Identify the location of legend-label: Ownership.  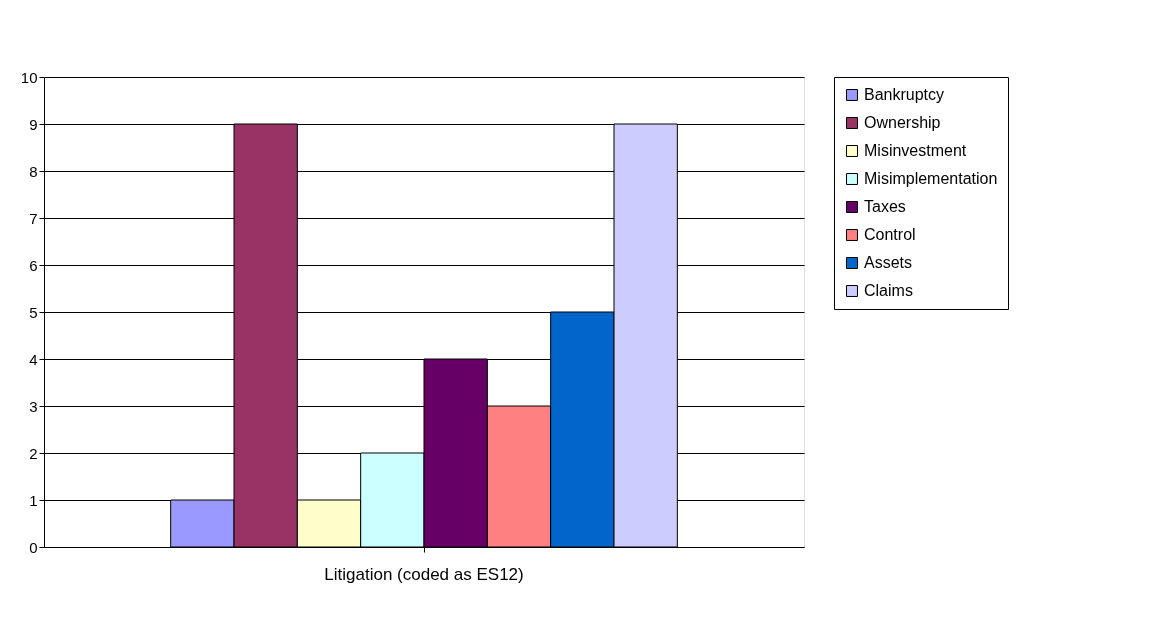
(902, 122).